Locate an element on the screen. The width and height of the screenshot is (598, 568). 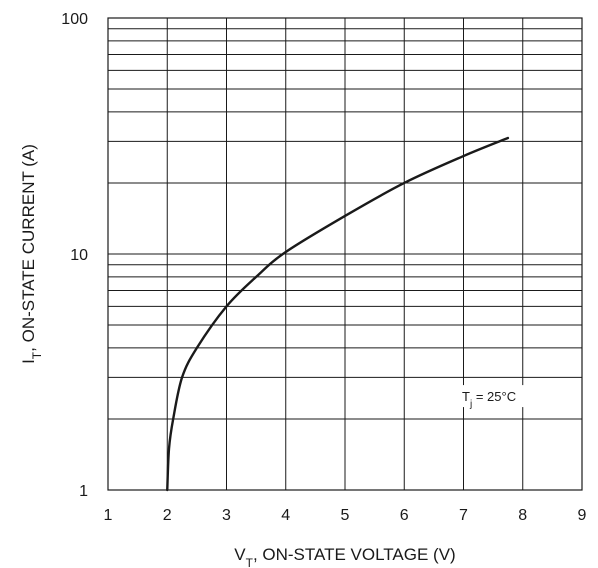
x-tick-label: 3 is located at coordinates (226, 515).